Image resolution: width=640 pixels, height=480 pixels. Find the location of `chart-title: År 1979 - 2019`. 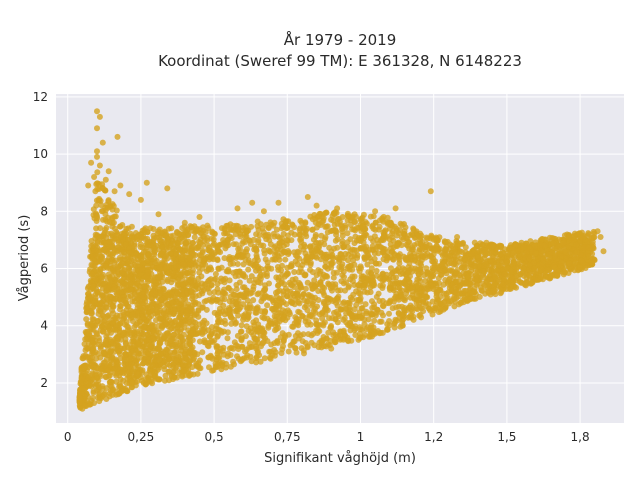

chart-title: År 1979 - 2019 is located at coordinates (340, 39).